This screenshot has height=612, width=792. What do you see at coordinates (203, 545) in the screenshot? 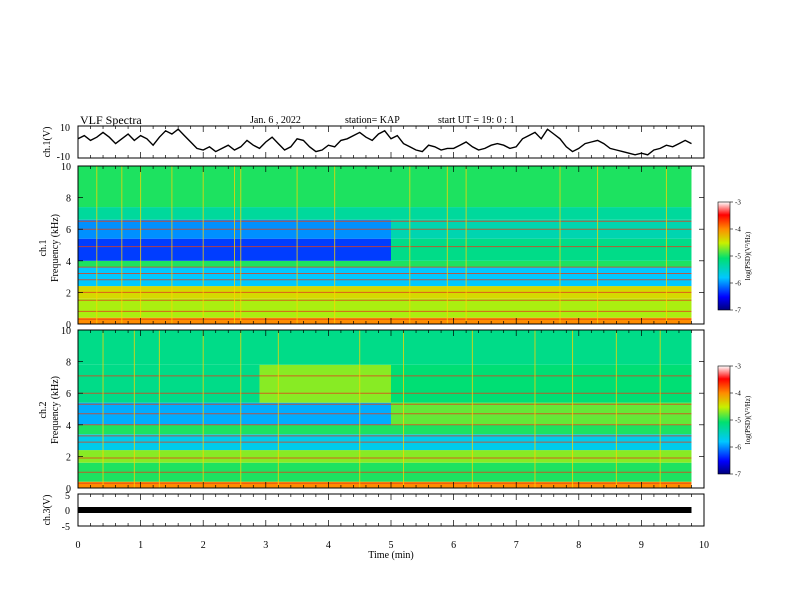
I see `x-tick-label: 2` at bounding box center [203, 545].